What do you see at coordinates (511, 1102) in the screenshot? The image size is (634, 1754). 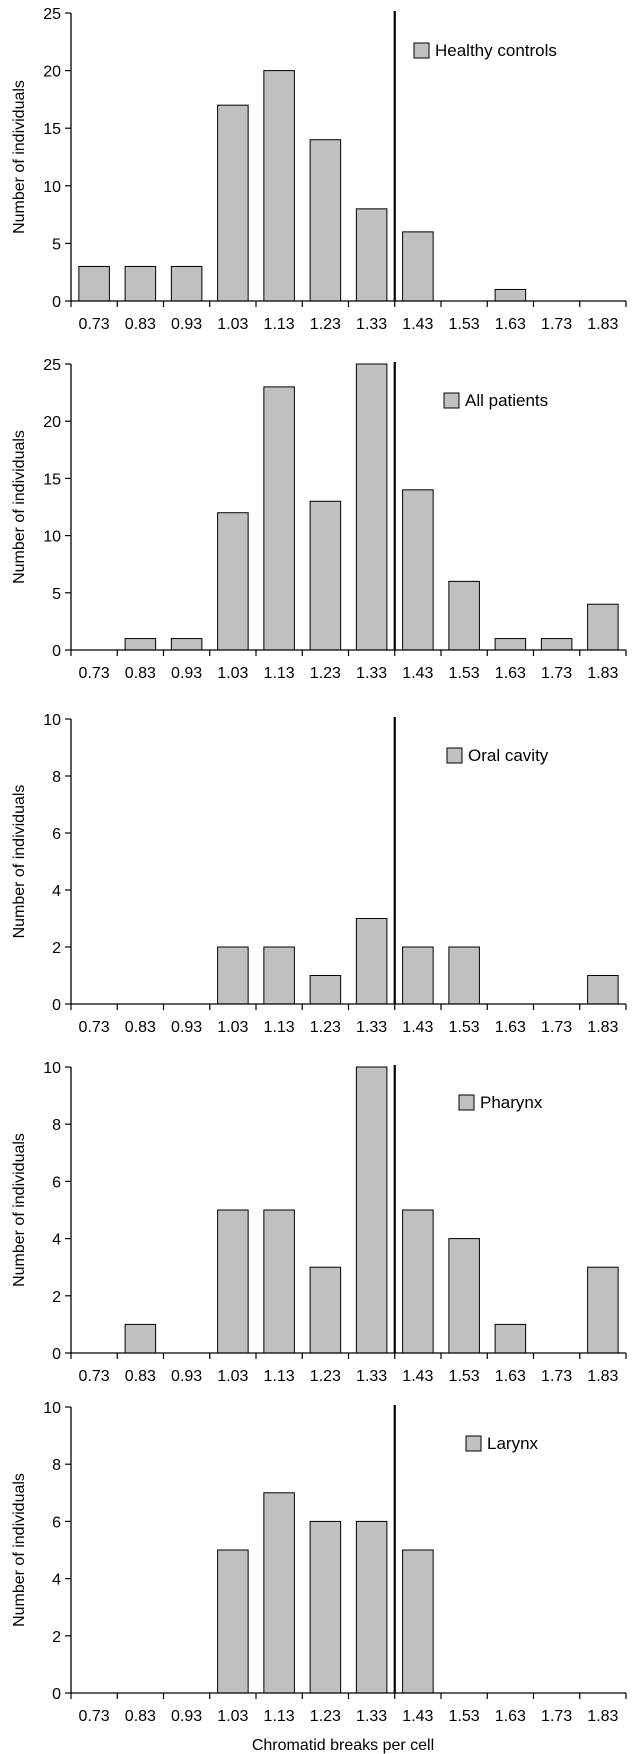 I see `legend-label: Pharynx` at bounding box center [511, 1102].